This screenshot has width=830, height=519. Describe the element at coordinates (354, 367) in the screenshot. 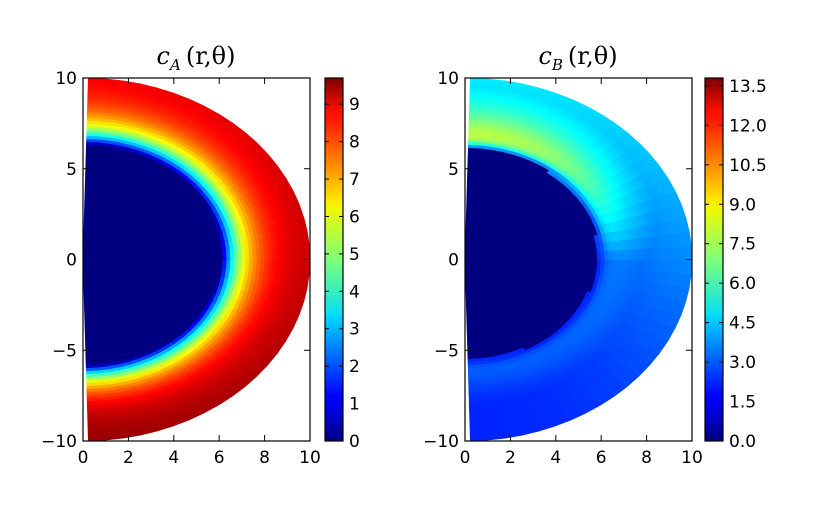

I see `colorbar-tick-label: 2` at that location.